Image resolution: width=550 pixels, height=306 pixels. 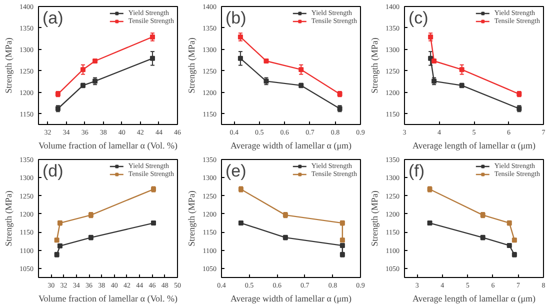 I want to click on annotation: (c), so click(x=418, y=18).